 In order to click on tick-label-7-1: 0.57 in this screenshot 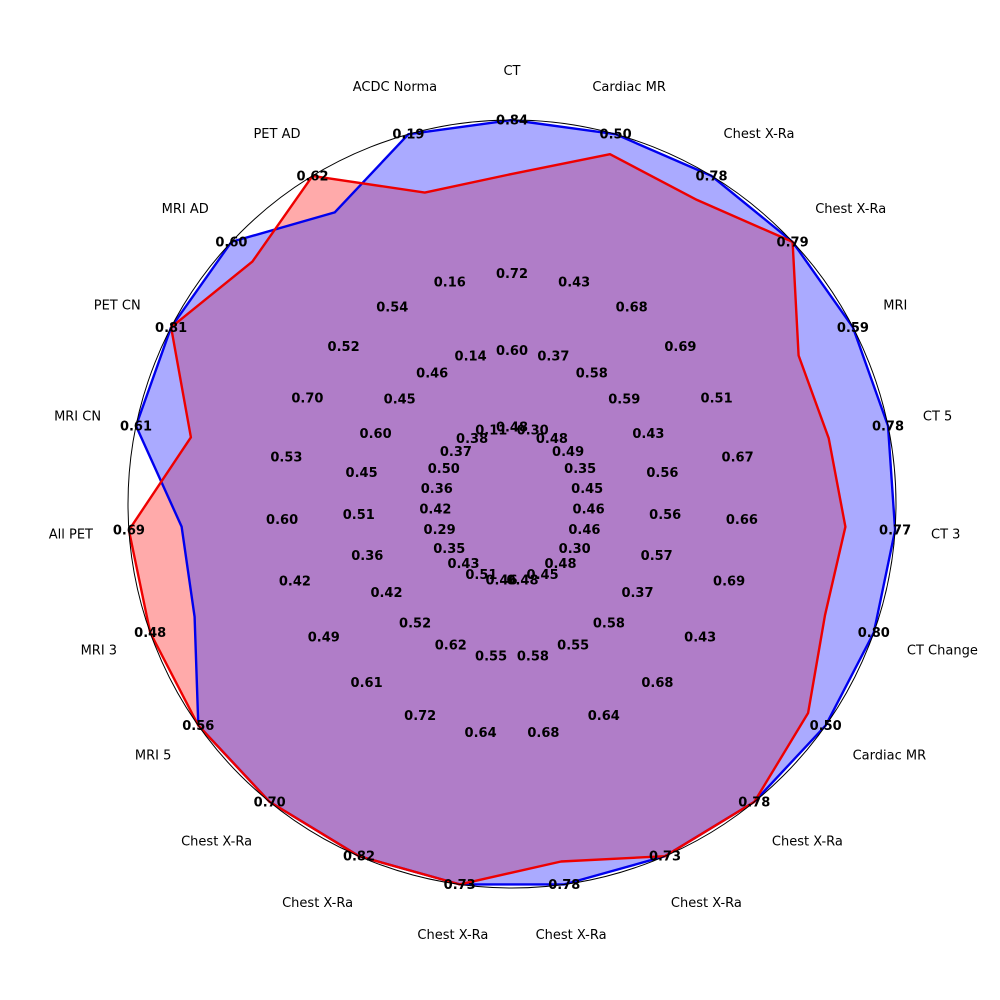, I will do `click(657, 556)`.